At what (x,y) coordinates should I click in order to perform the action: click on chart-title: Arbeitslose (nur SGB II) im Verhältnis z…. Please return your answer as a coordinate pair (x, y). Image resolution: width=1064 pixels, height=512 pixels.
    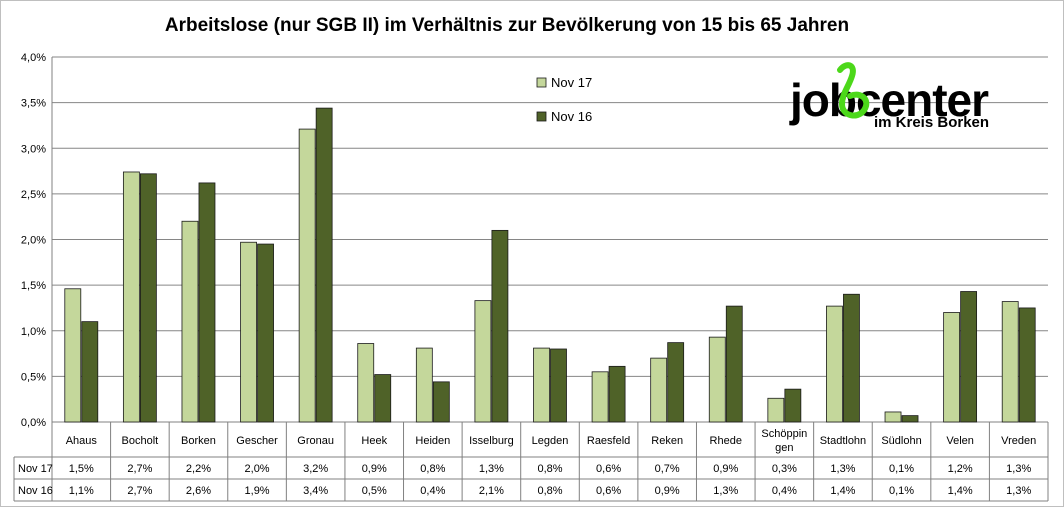
    Looking at the image, I should click on (507, 25).